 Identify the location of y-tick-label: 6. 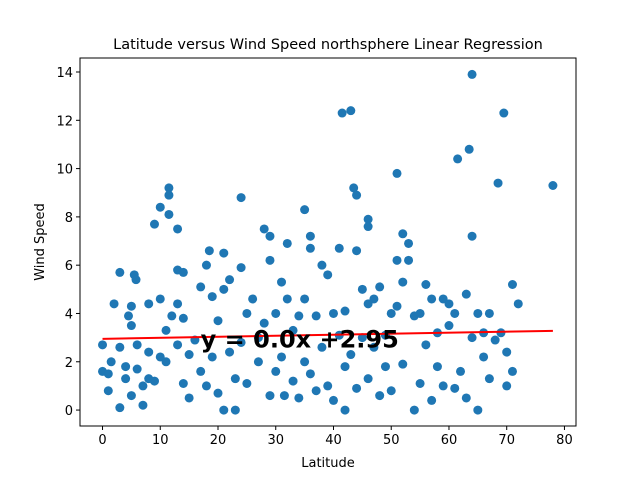
(69, 266).